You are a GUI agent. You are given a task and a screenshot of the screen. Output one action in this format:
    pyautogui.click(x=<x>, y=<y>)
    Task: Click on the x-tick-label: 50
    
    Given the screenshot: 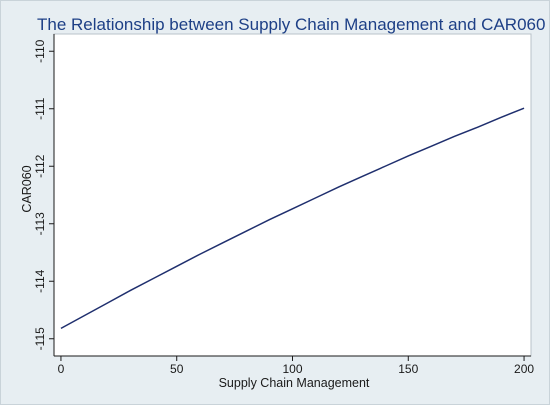 What is the action you would take?
    pyautogui.click(x=177, y=369)
    